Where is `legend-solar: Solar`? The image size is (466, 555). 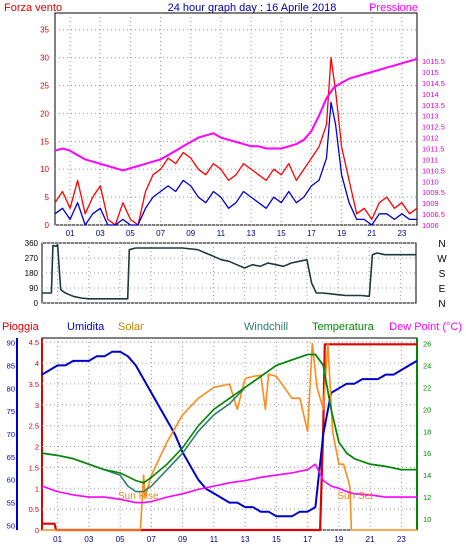 legend-solar: Solar is located at coordinates (131, 327).